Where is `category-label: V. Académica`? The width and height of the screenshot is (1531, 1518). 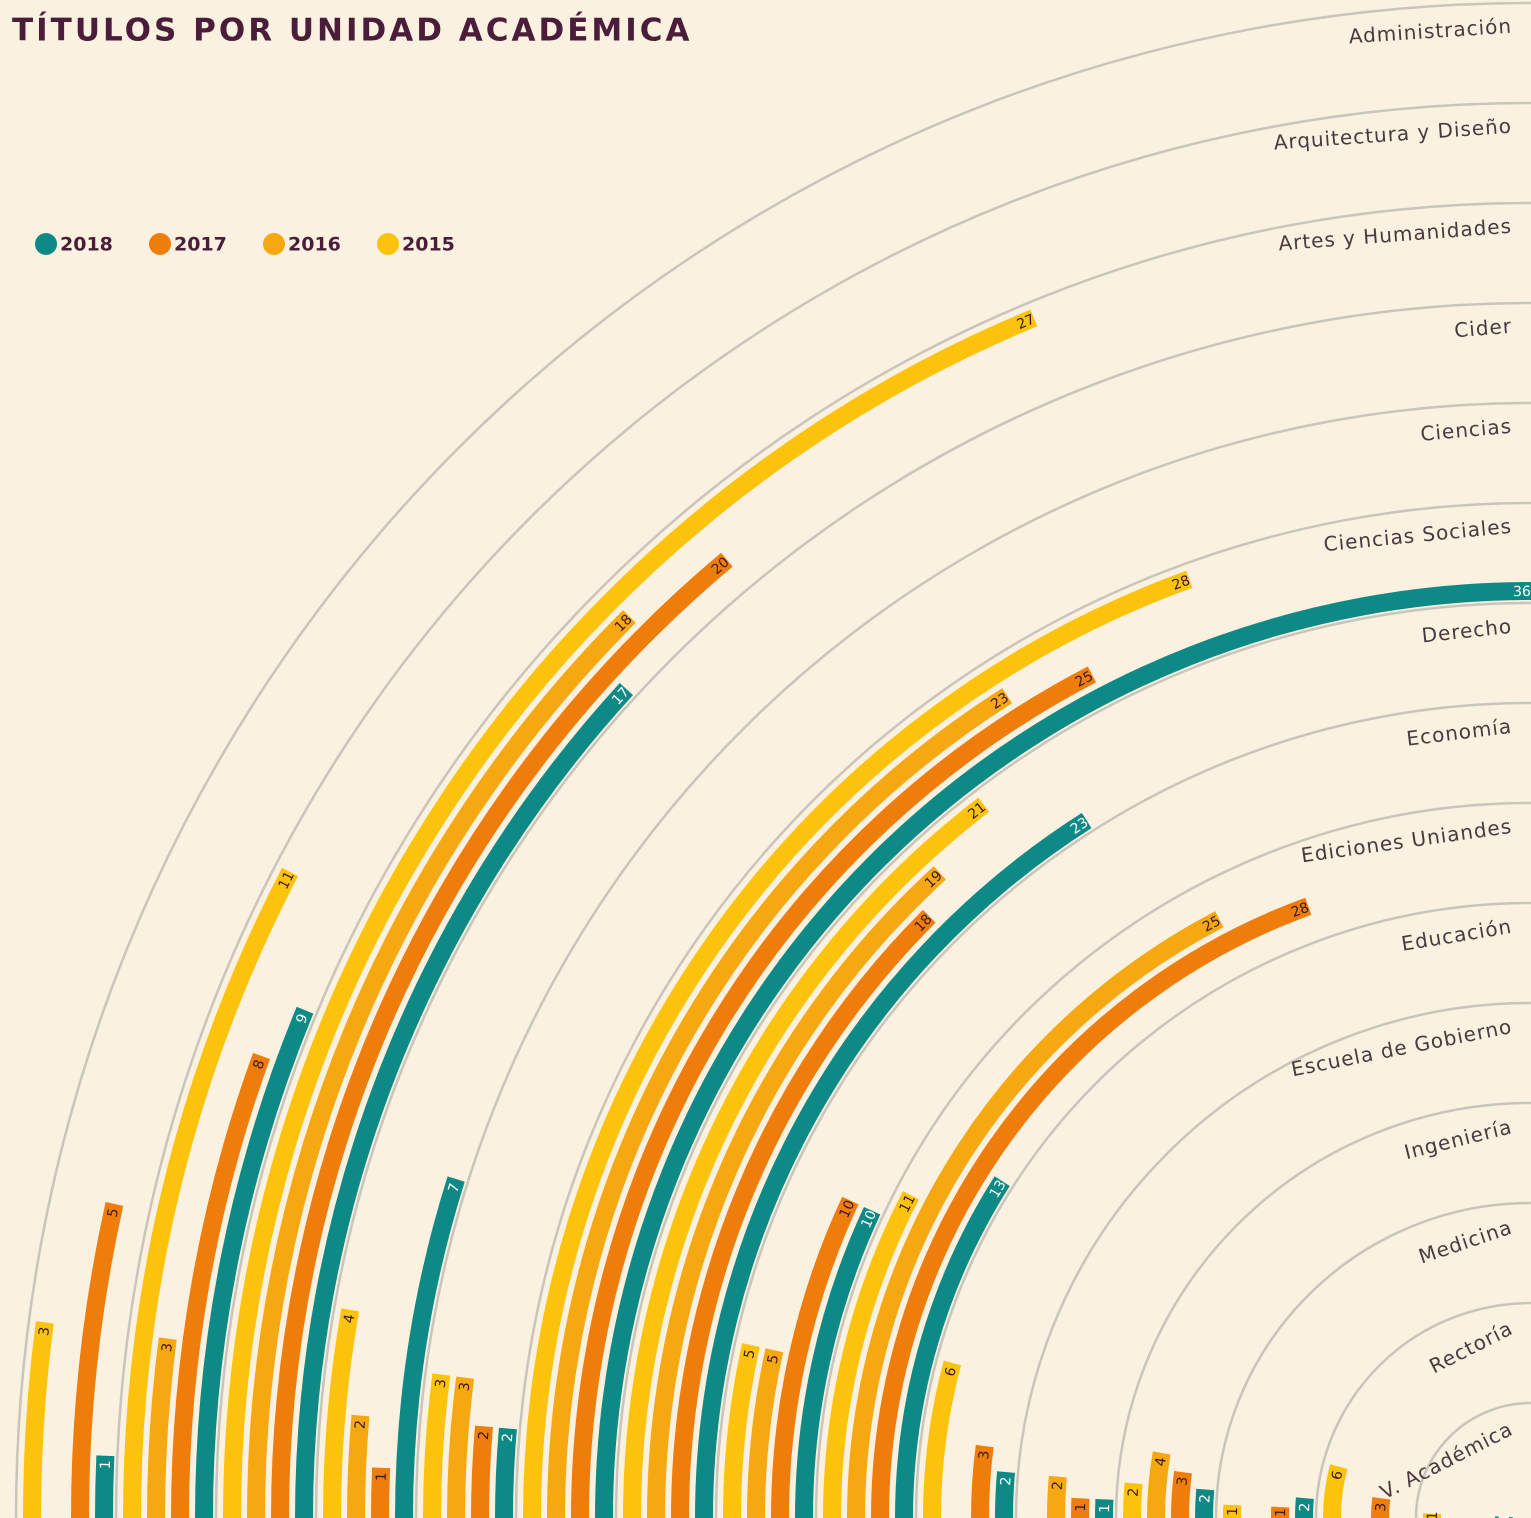
category-label: V. Académica is located at coordinates (1446, 1461).